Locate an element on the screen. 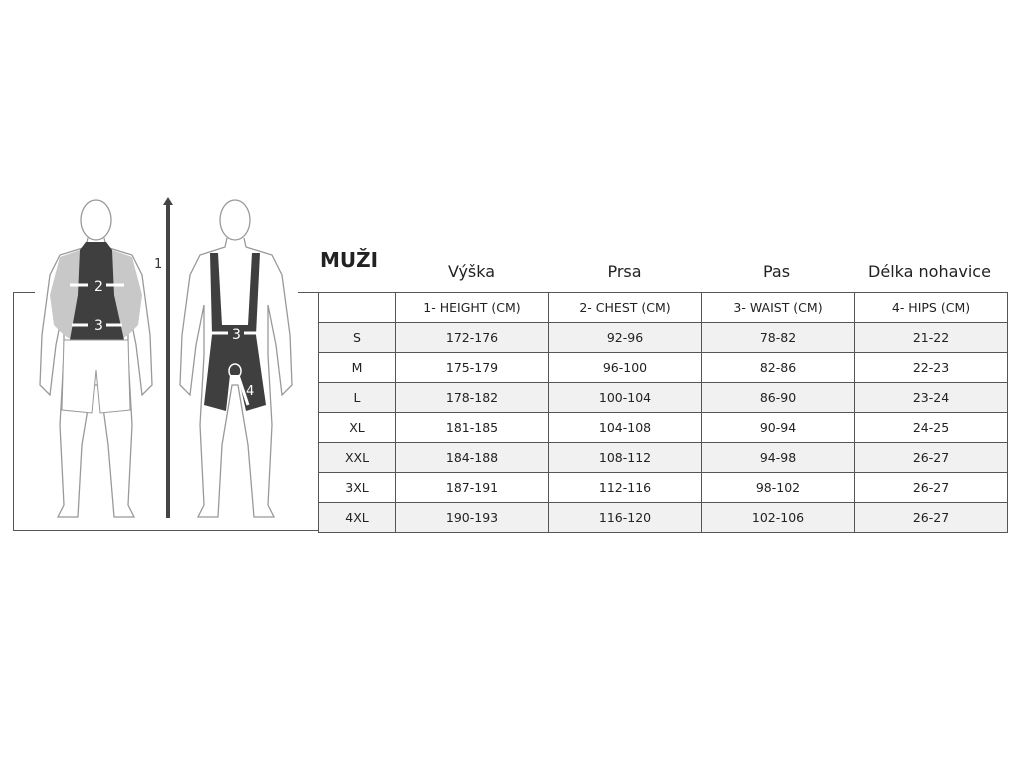  table-row: S 172-176 92-96 78-82 21-22 is located at coordinates (663, 337).